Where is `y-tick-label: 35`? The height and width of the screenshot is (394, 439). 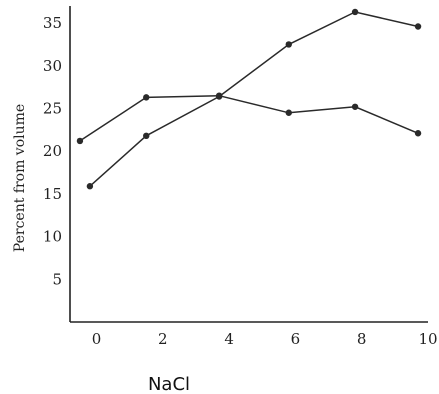 y-tick-label: 35 is located at coordinates (52, 23).